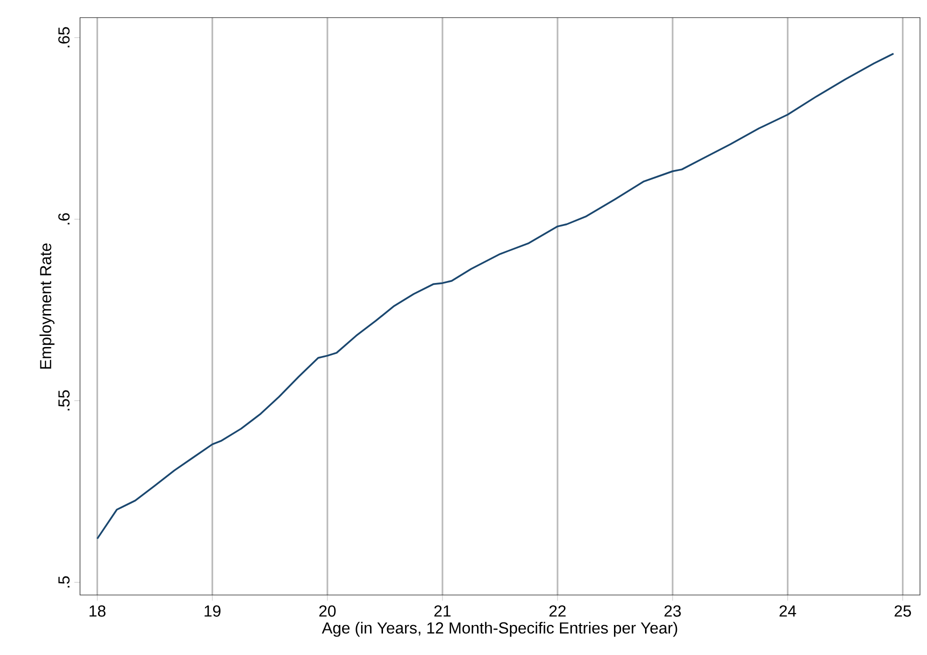 Image resolution: width=927 pixels, height=655 pixels. What do you see at coordinates (327, 611) in the screenshot?
I see `x-tick-label: 20` at bounding box center [327, 611].